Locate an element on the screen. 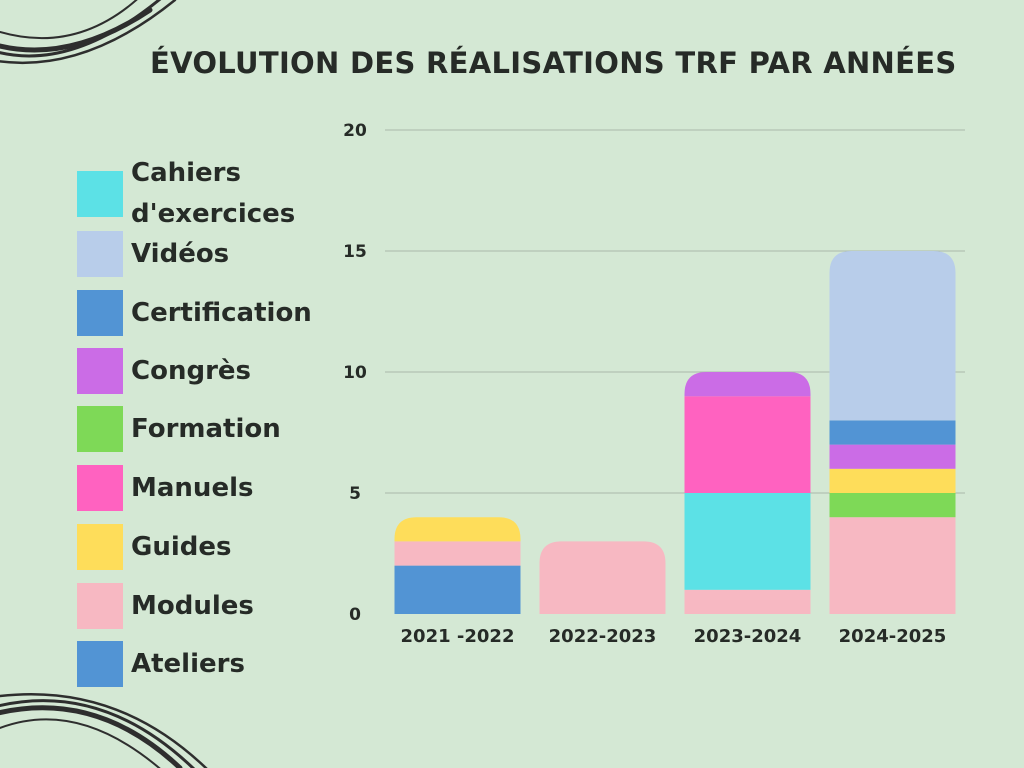  bar-segment-2024-2025-formation is located at coordinates (892, 505).